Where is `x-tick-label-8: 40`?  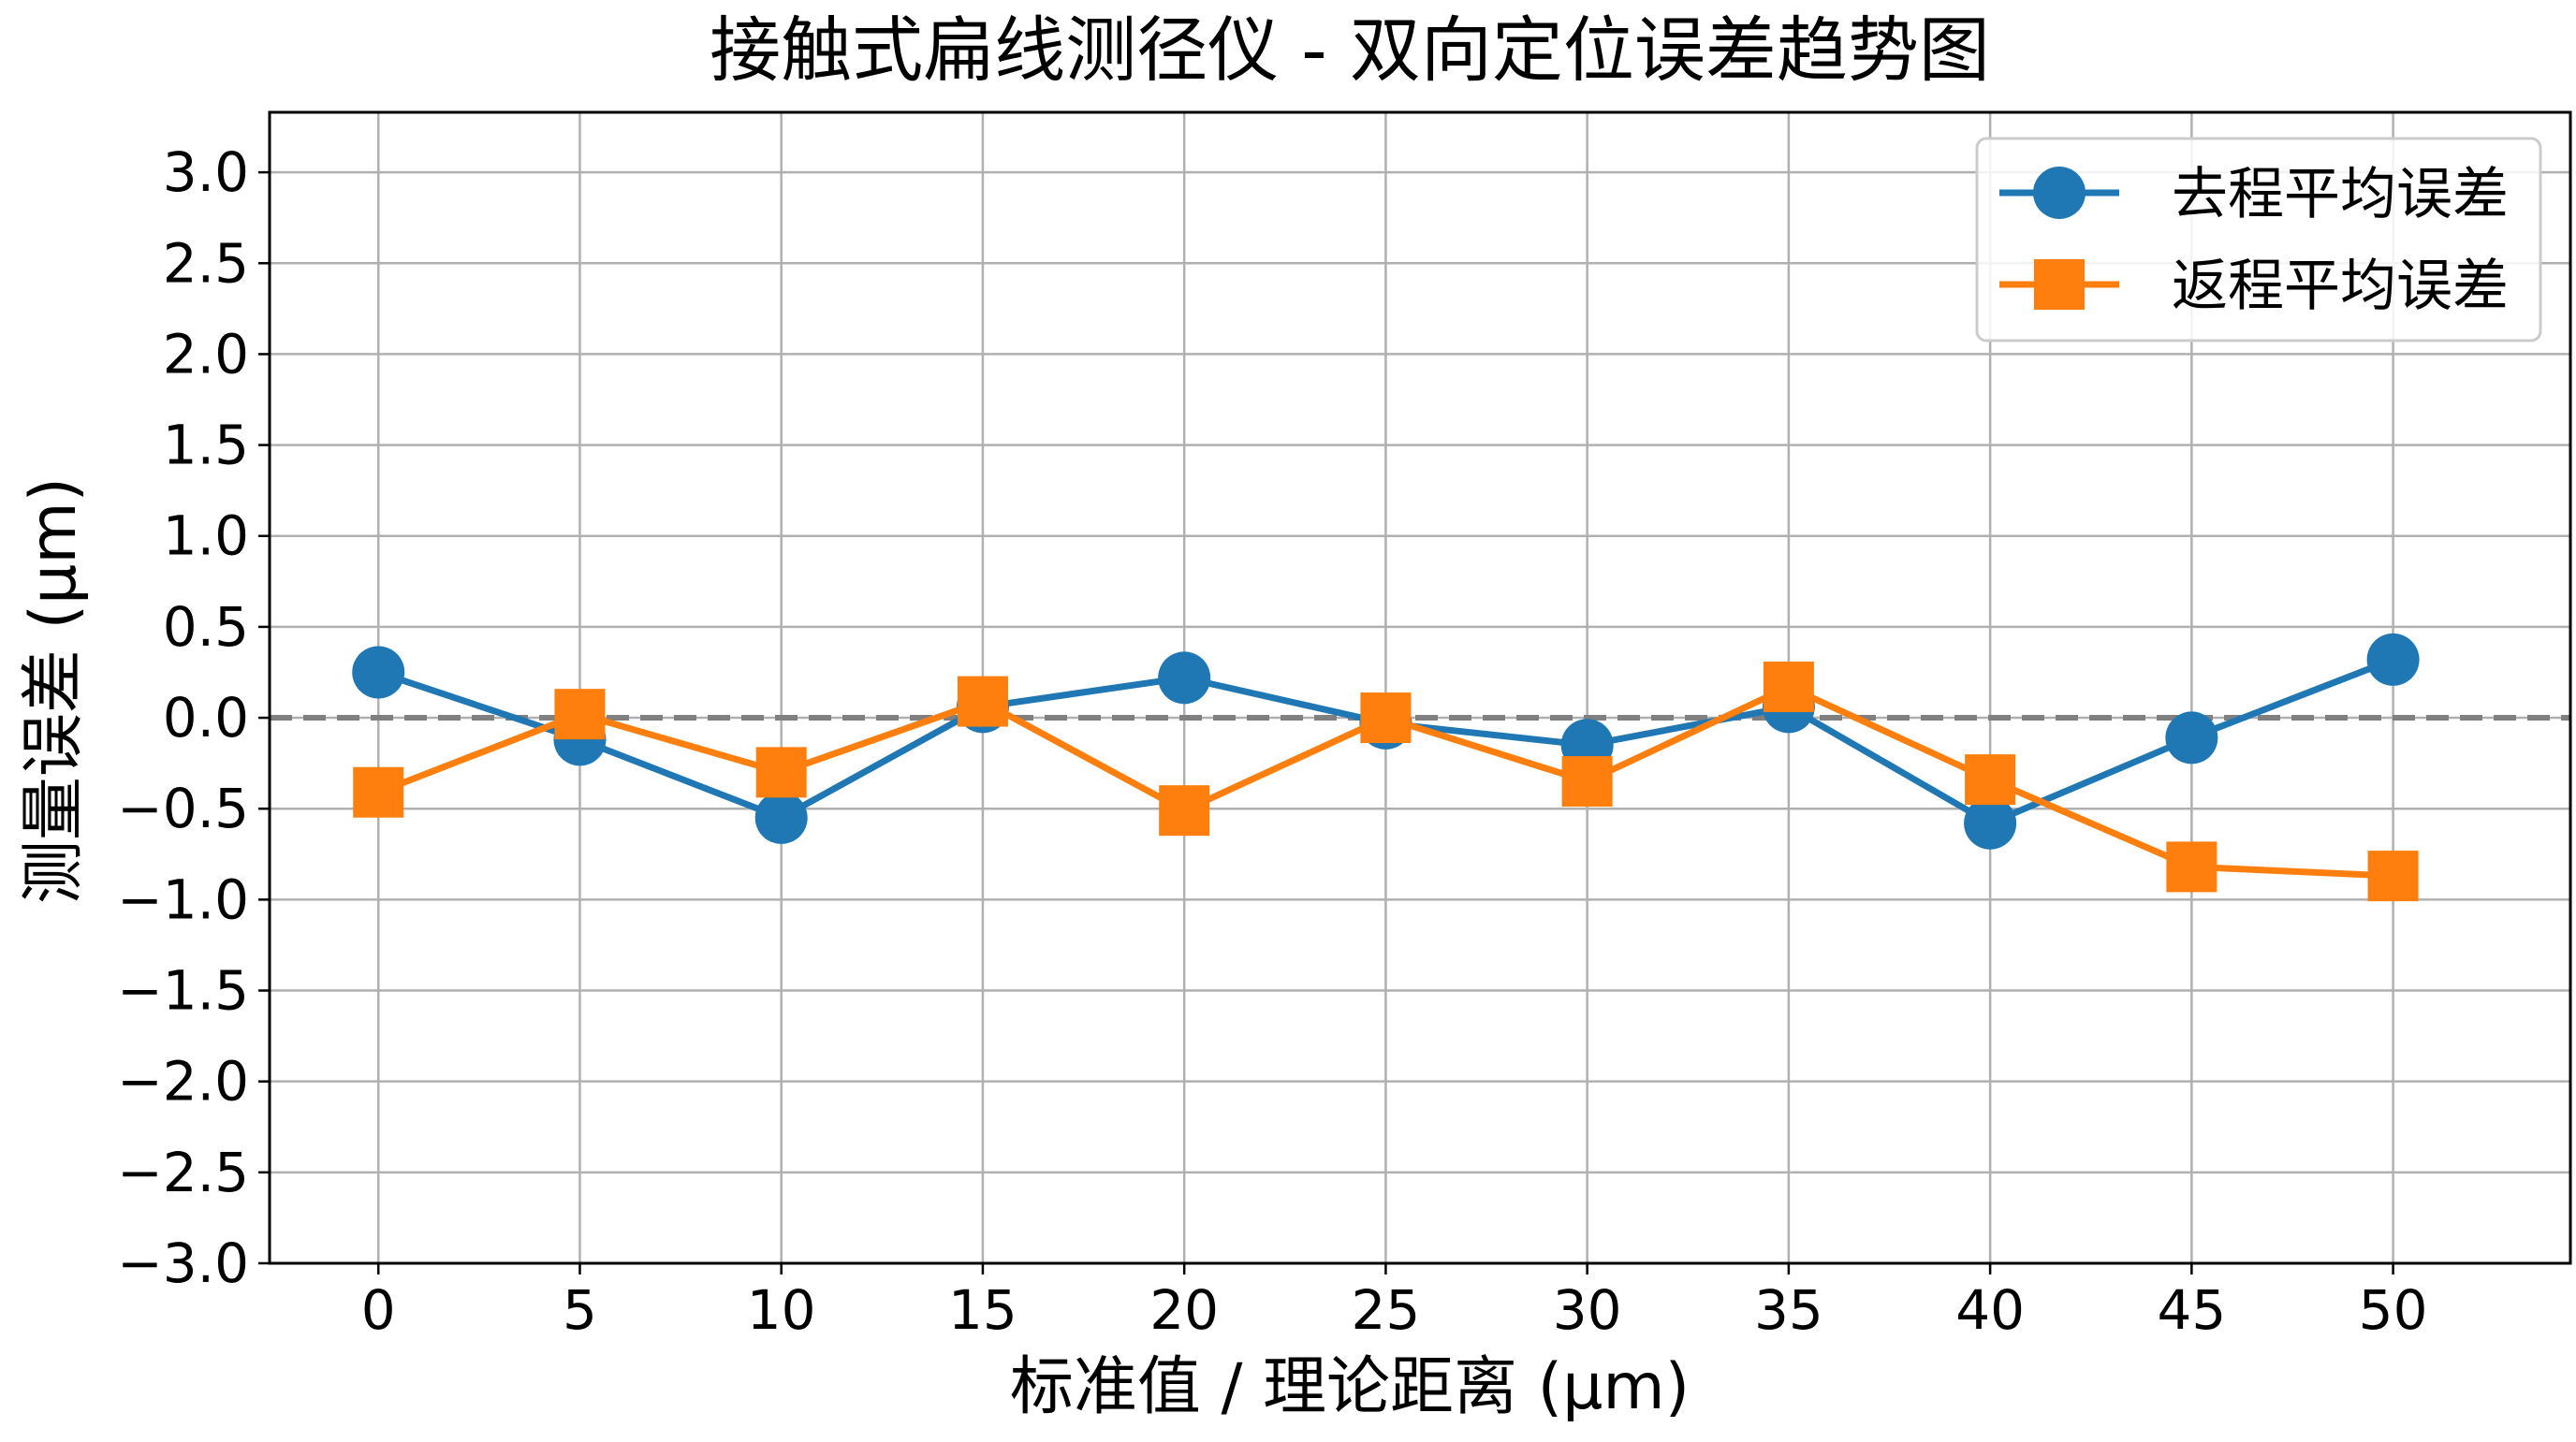 x-tick-label-8: 40 is located at coordinates (1990, 1310).